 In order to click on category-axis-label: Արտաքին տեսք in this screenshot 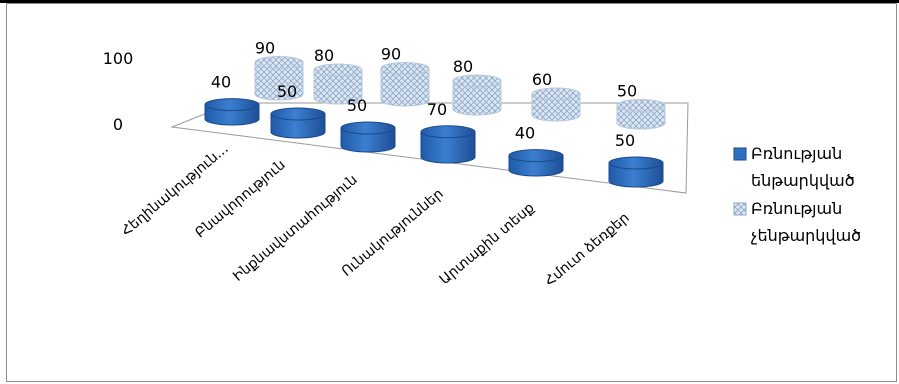, I will do `click(487, 244)`.